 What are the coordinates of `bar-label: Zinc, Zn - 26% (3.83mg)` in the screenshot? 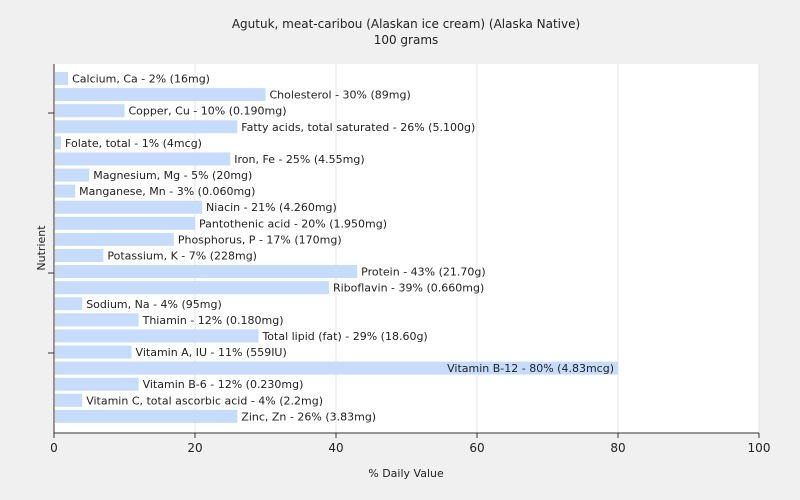 It's located at (308, 416).